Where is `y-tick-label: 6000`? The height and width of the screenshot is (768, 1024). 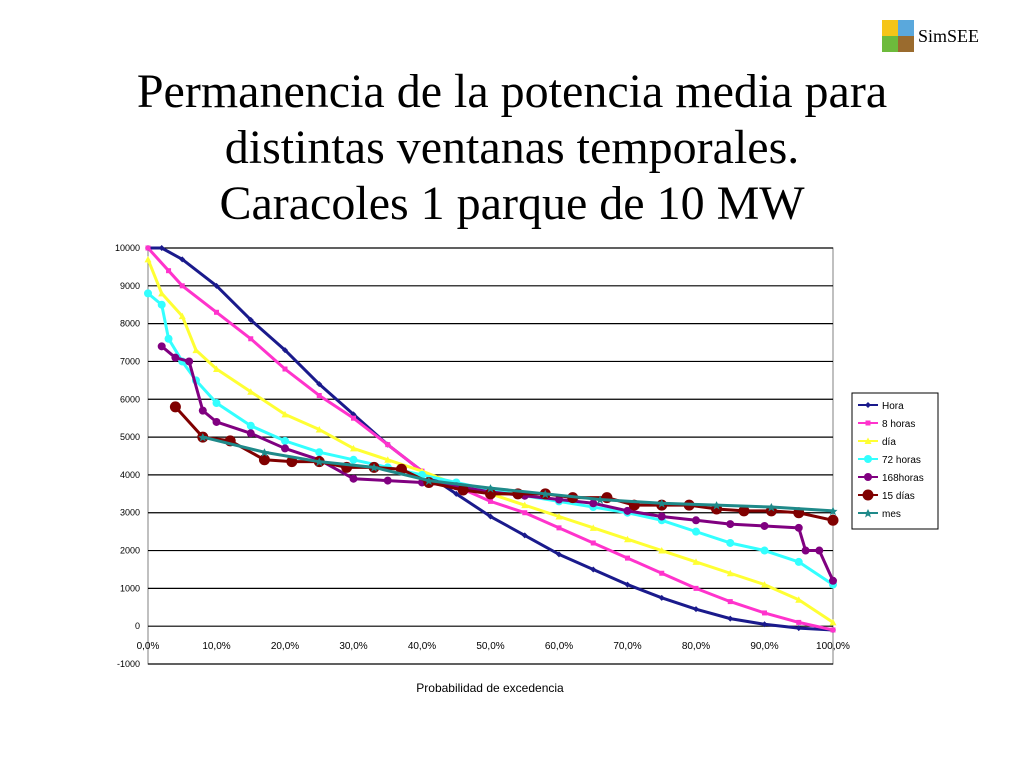 y-tick-label: 6000 is located at coordinates (130, 399).